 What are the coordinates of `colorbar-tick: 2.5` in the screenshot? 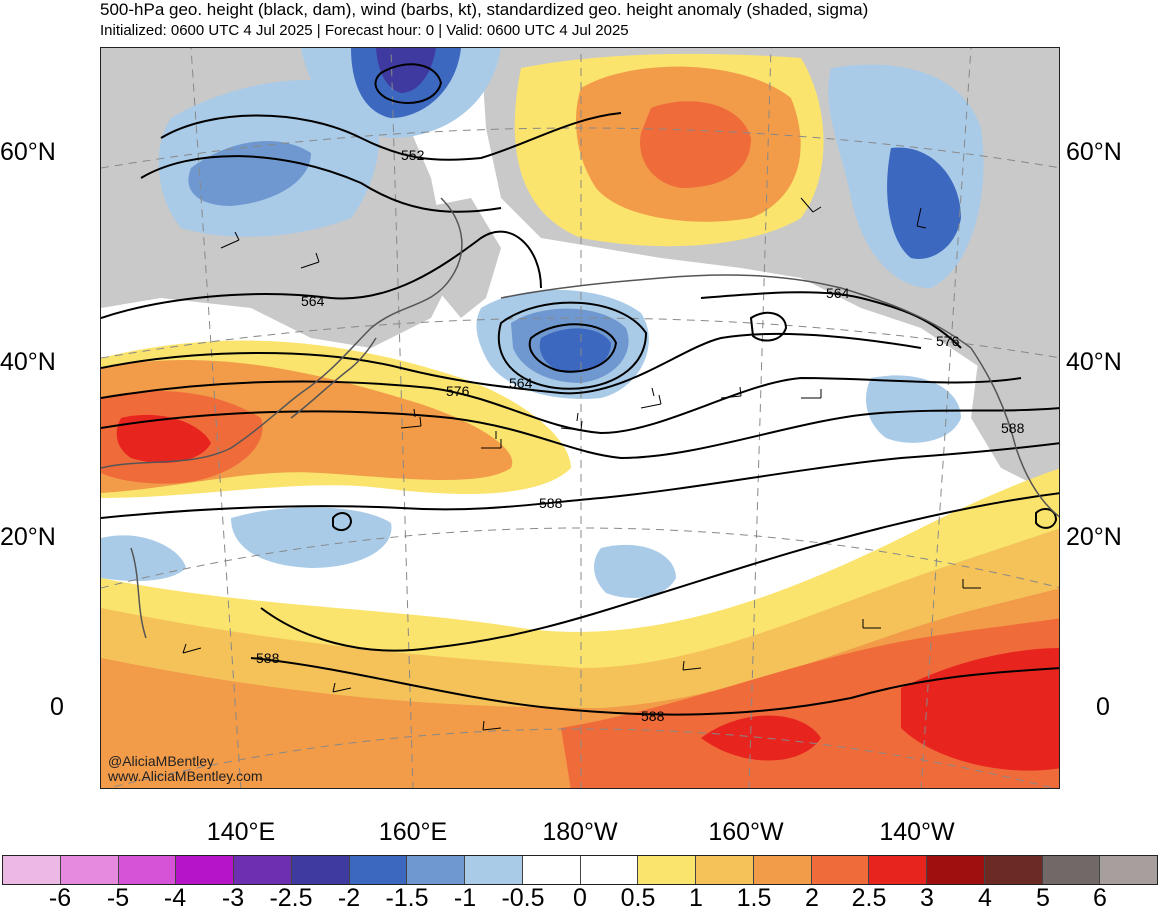 It's located at (869, 898).